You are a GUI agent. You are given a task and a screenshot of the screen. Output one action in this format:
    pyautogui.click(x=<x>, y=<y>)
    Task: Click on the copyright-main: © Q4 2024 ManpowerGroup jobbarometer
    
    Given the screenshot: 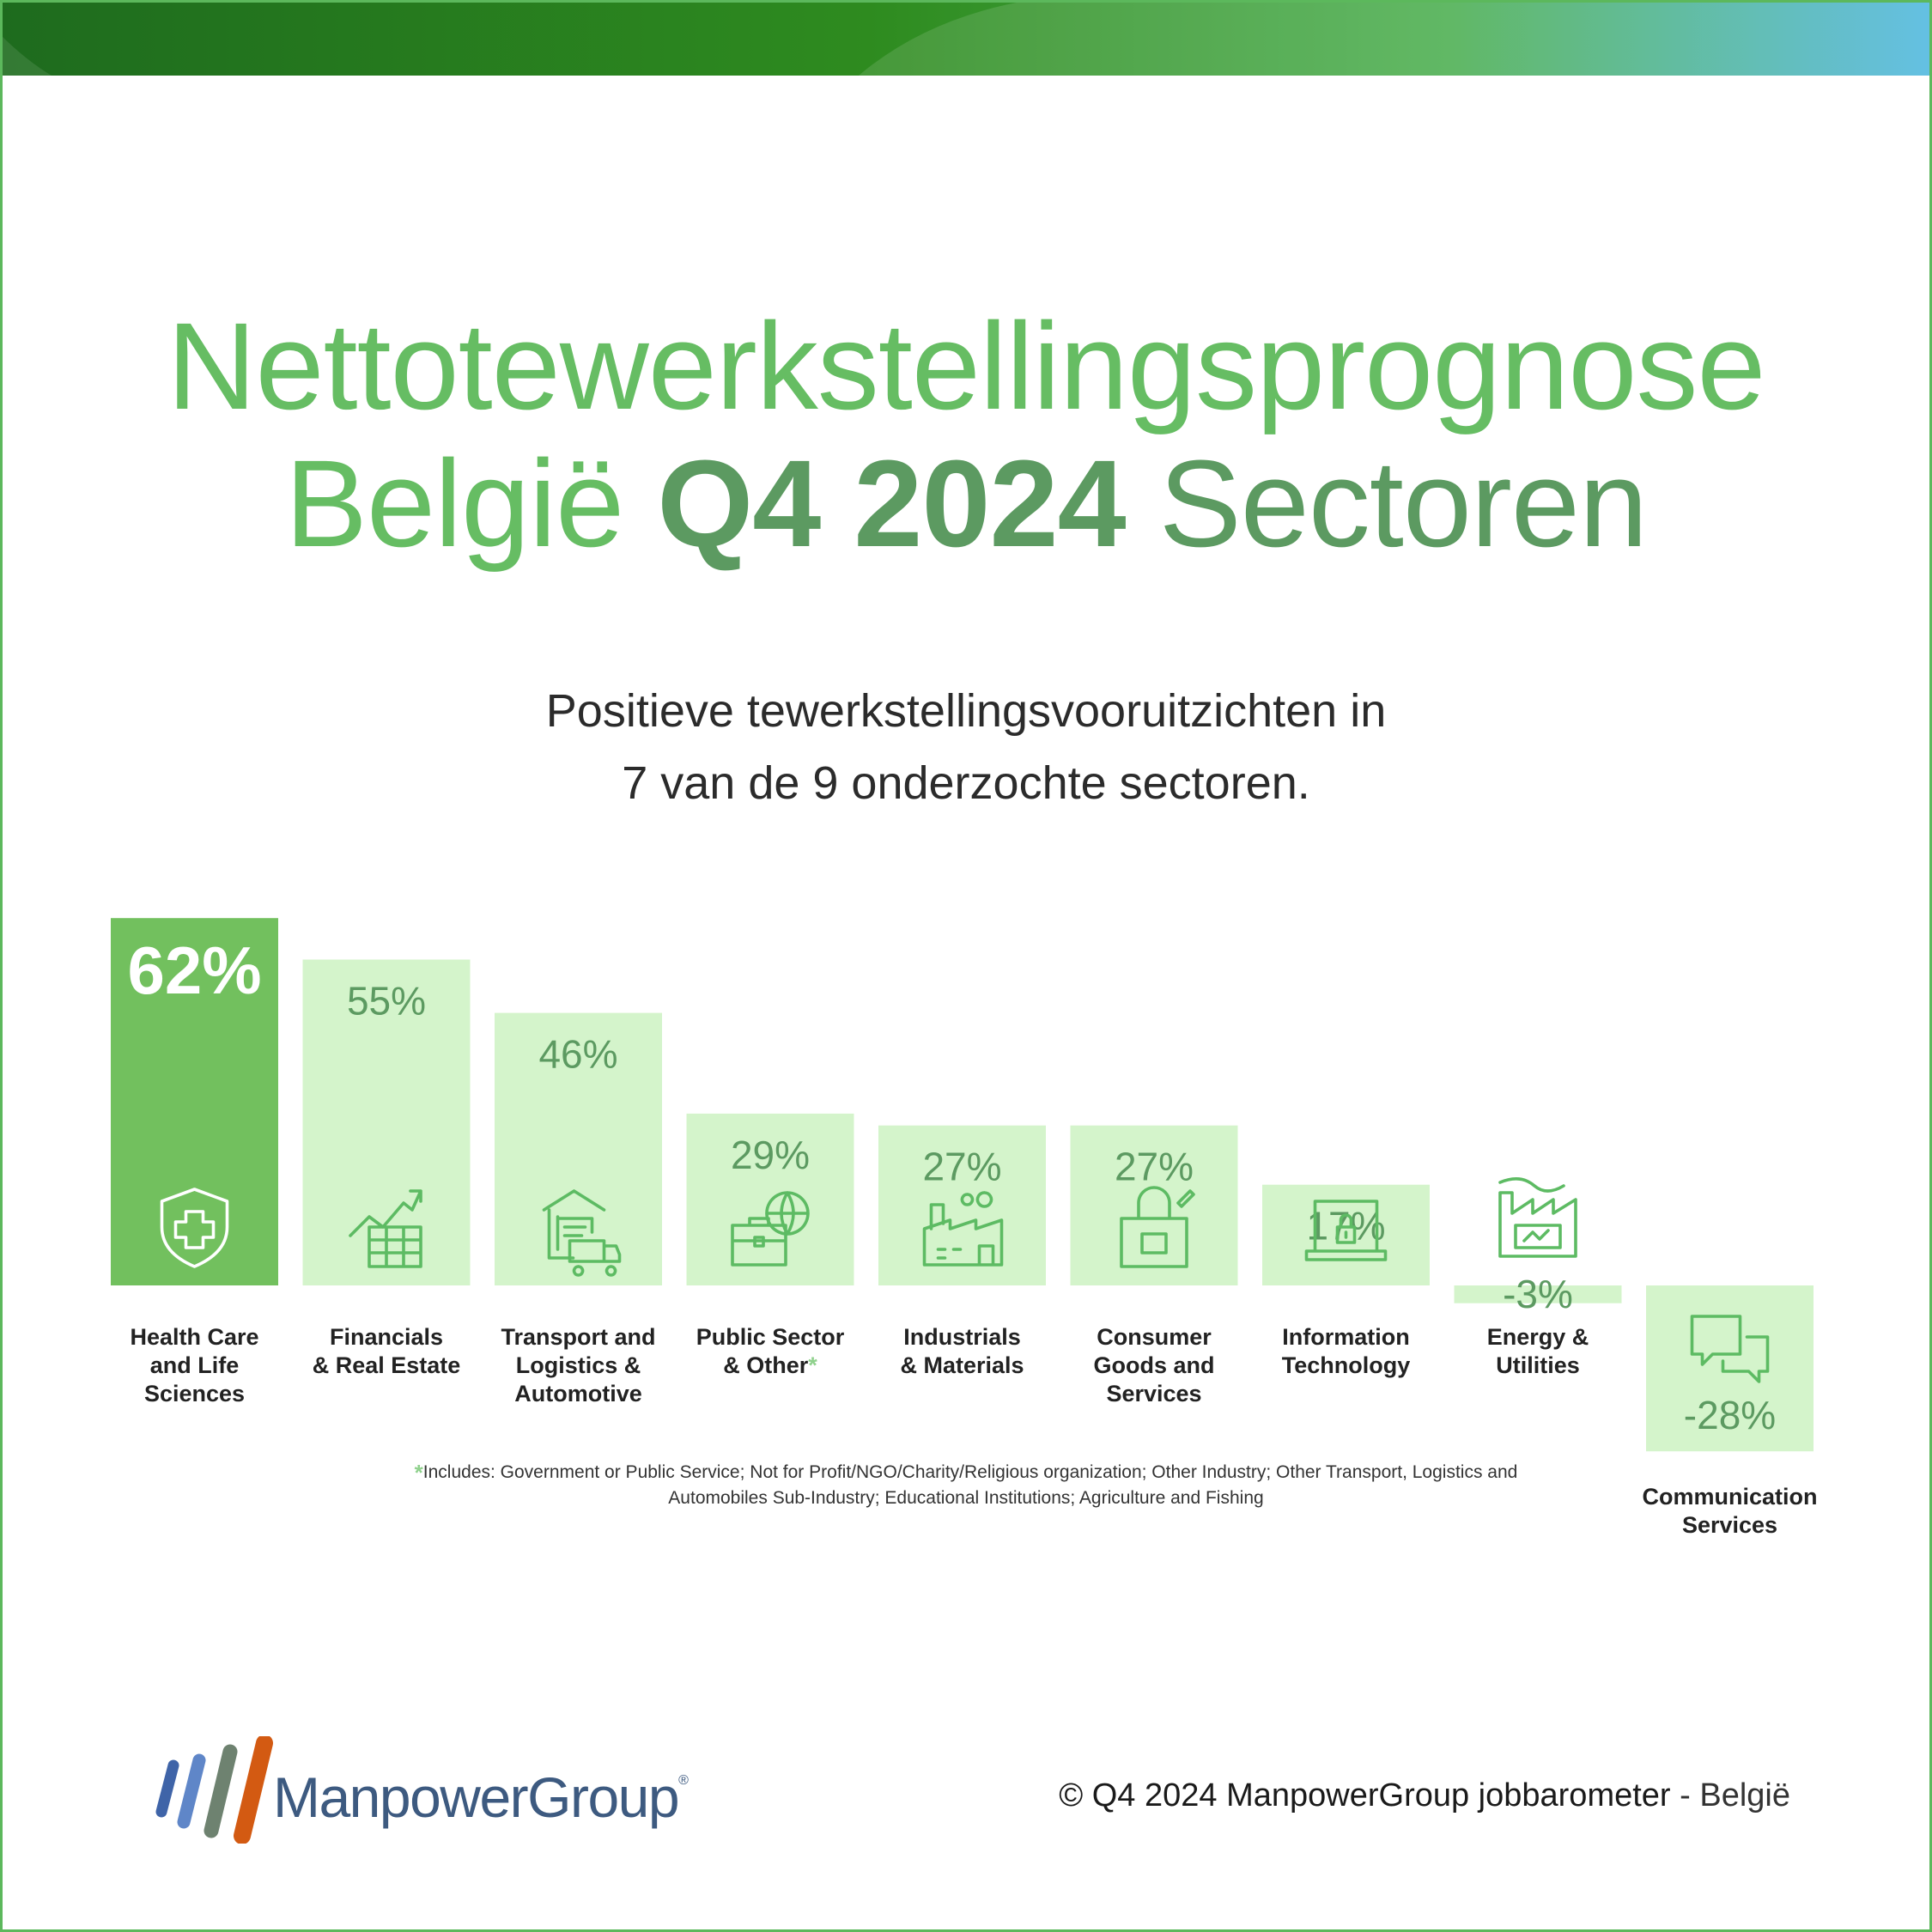 What is the action you would take?
    pyautogui.click(x=1365, y=1795)
    